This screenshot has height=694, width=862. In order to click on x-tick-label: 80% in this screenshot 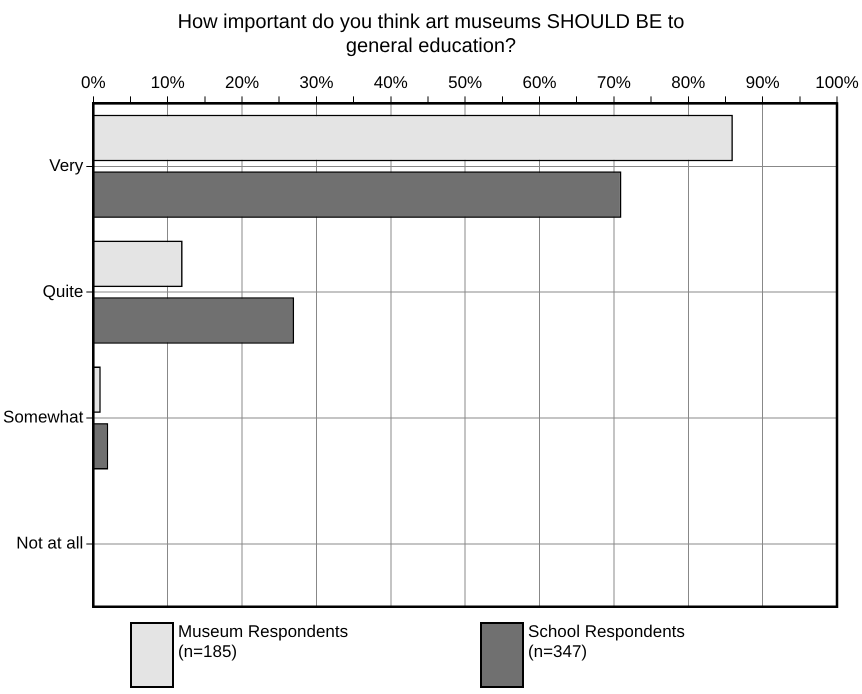, I will do `click(688, 82)`.